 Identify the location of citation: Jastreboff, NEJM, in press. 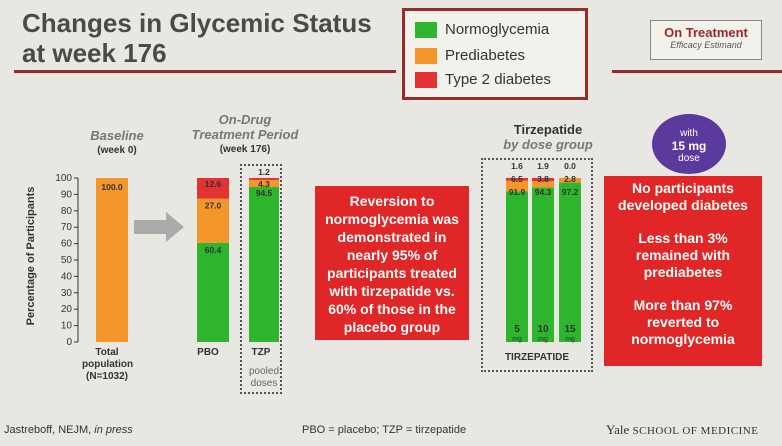
(68, 430).